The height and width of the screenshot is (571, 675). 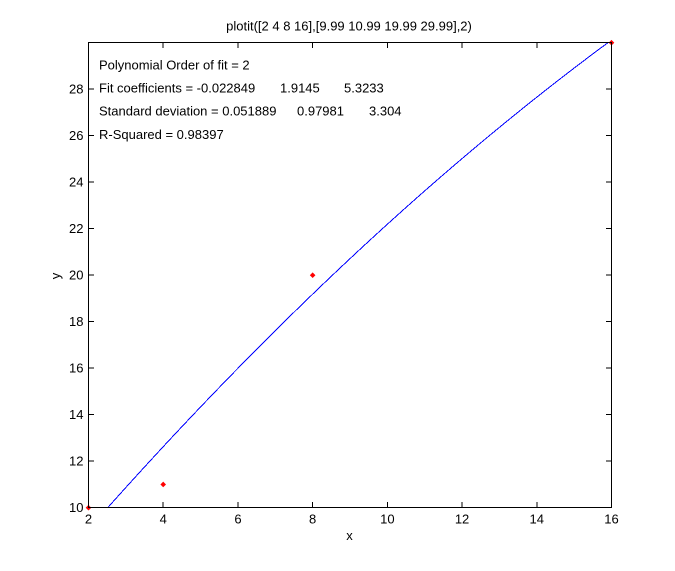 I want to click on svg-text: Standard deviation = 0.051889, so click(x=187, y=111).